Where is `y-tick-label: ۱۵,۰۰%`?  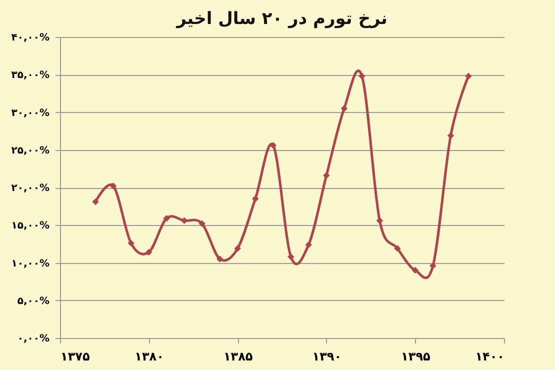 y-tick-label: ۱۵,۰۰% is located at coordinates (30, 226).